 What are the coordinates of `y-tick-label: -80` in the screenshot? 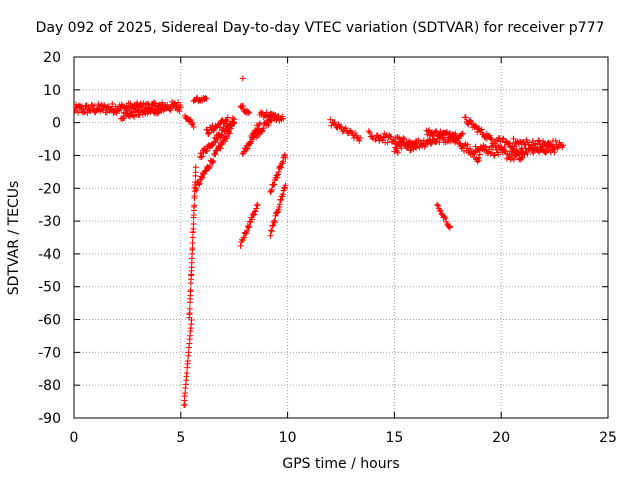 It's located at (49, 386).